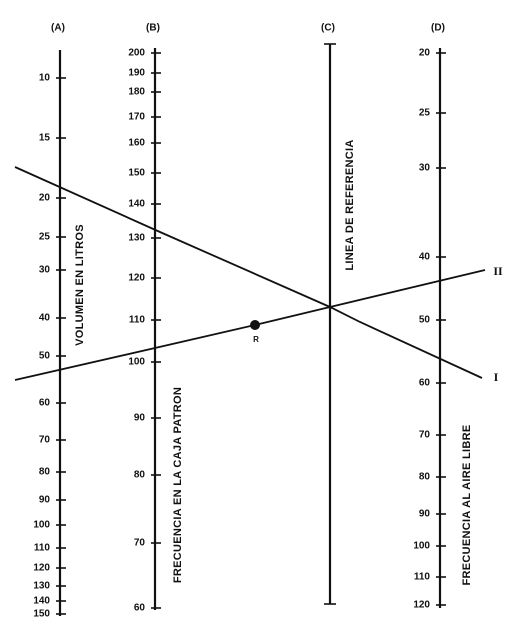 This screenshot has width=520, height=637. I want to click on tick-label: 15, so click(45, 138).